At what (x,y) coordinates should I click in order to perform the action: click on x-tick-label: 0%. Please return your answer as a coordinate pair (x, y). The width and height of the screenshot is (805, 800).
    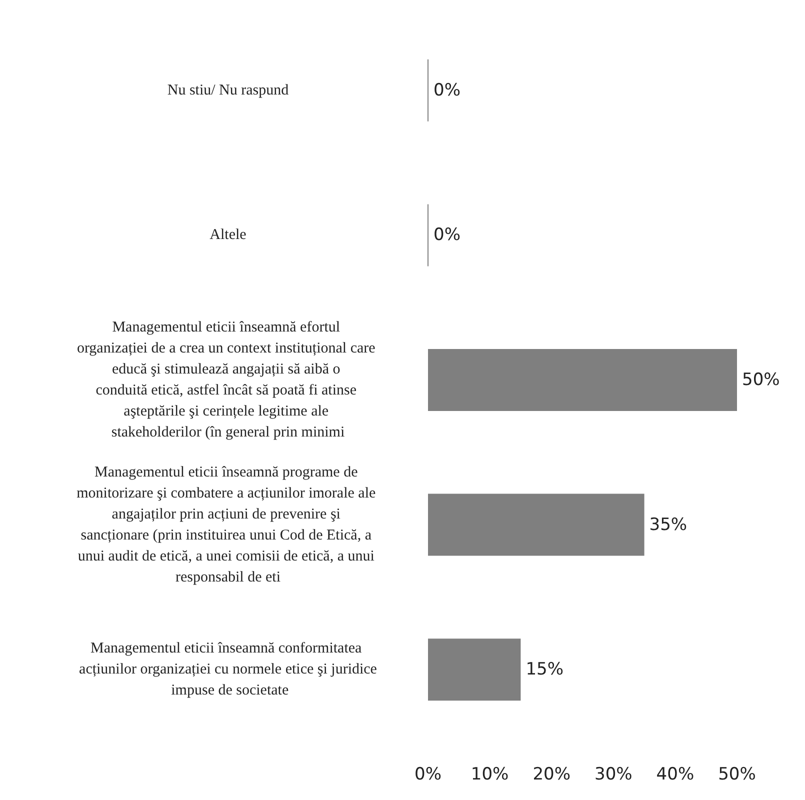
    Looking at the image, I should click on (428, 774).